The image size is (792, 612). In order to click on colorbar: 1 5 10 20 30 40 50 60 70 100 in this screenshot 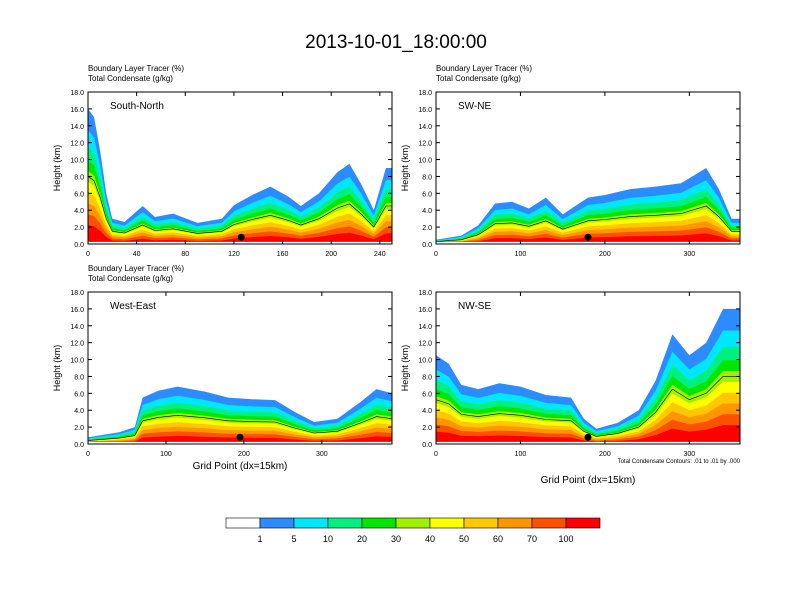, I will do `click(413, 530)`.